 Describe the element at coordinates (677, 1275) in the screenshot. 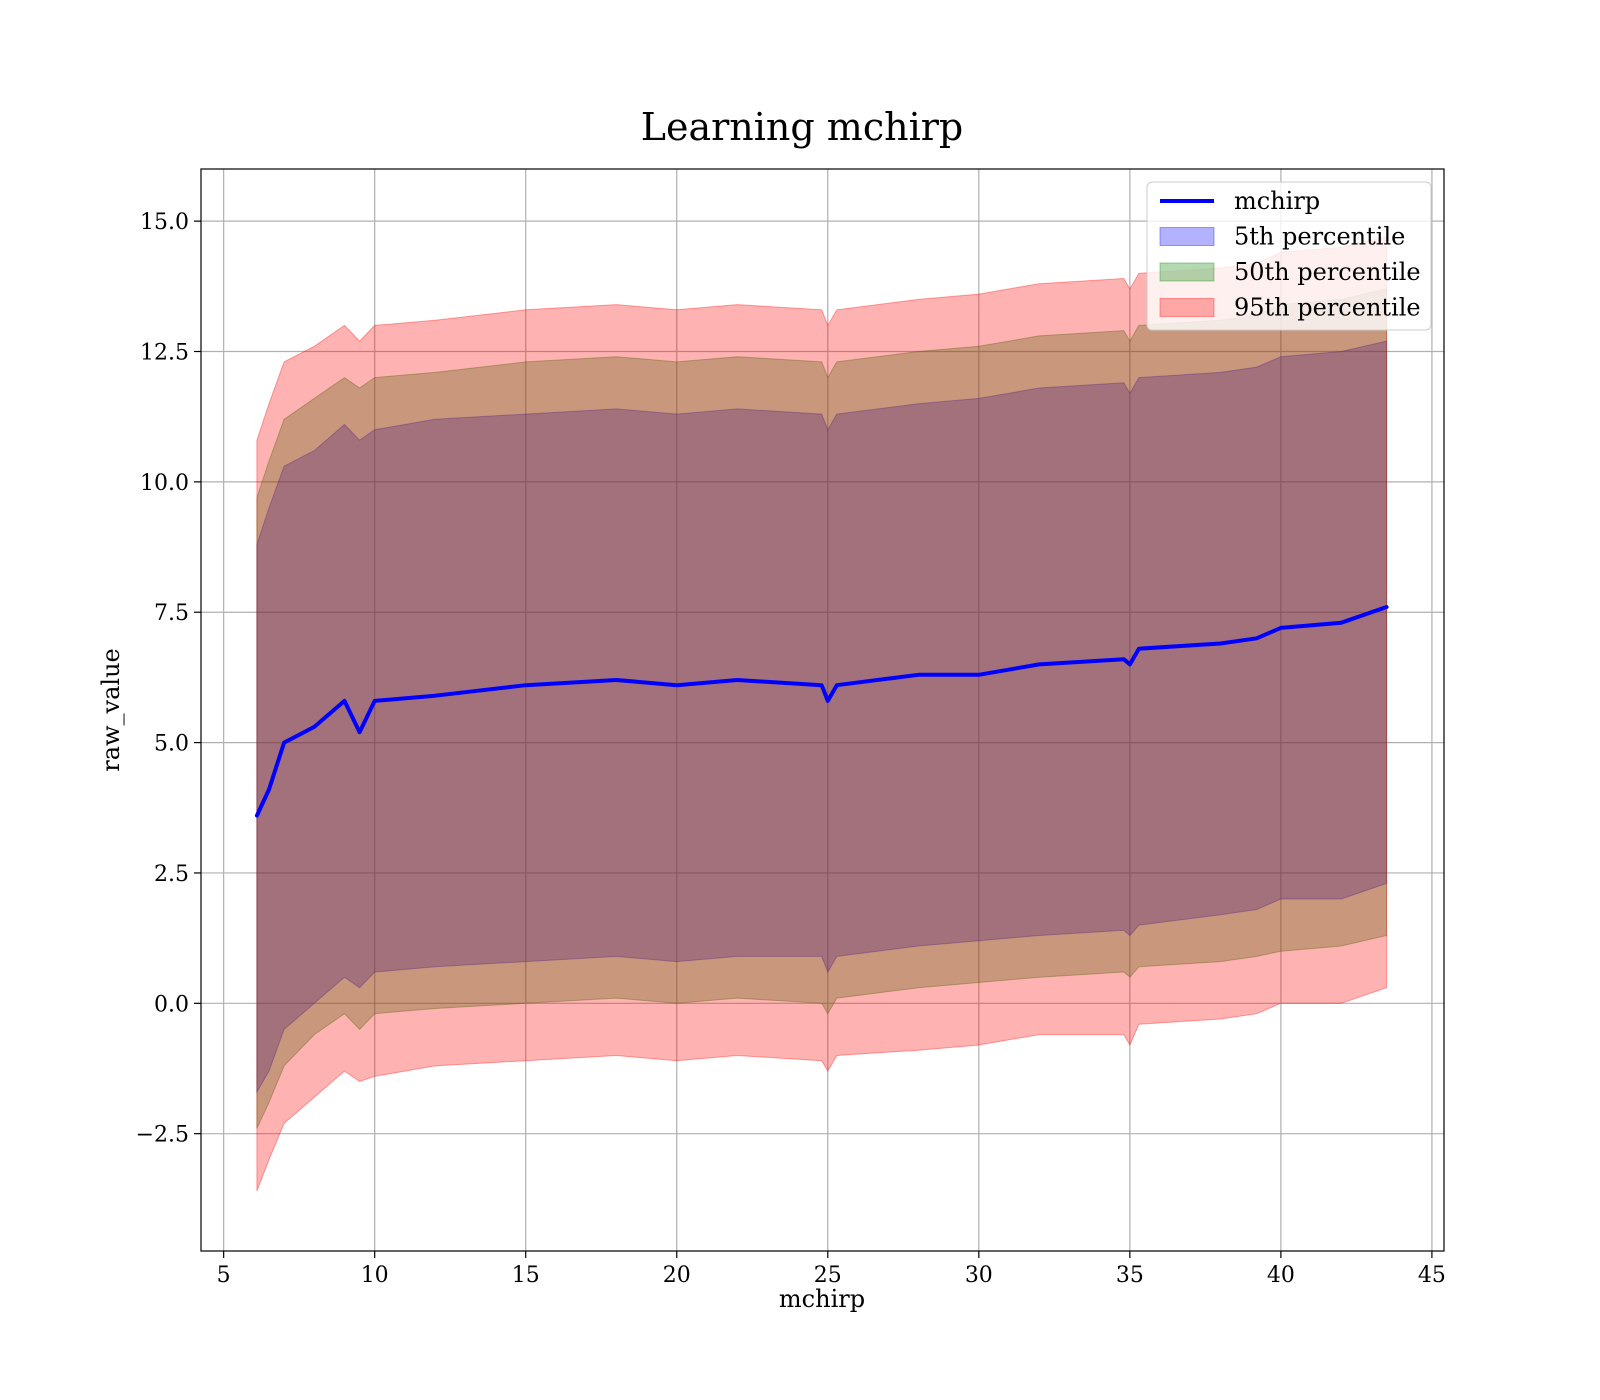

I see `x-tick-label: 20` at that location.